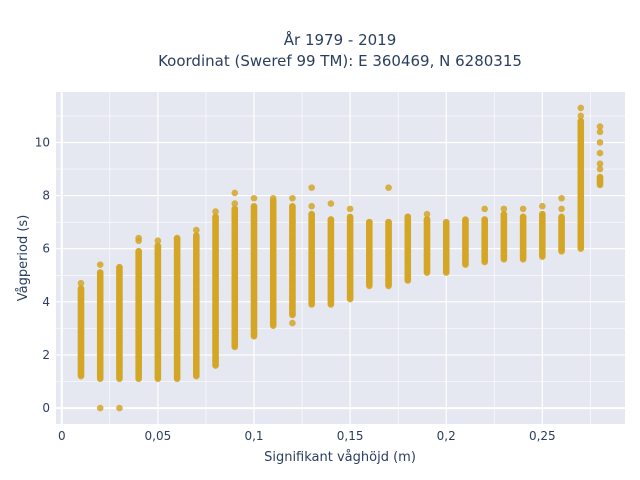 This screenshot has height=480, width=640. What do you see at coordinates (46, 408) in the screenshot?
I see `y-tick-label: 0` at bounding box center [46, 408].